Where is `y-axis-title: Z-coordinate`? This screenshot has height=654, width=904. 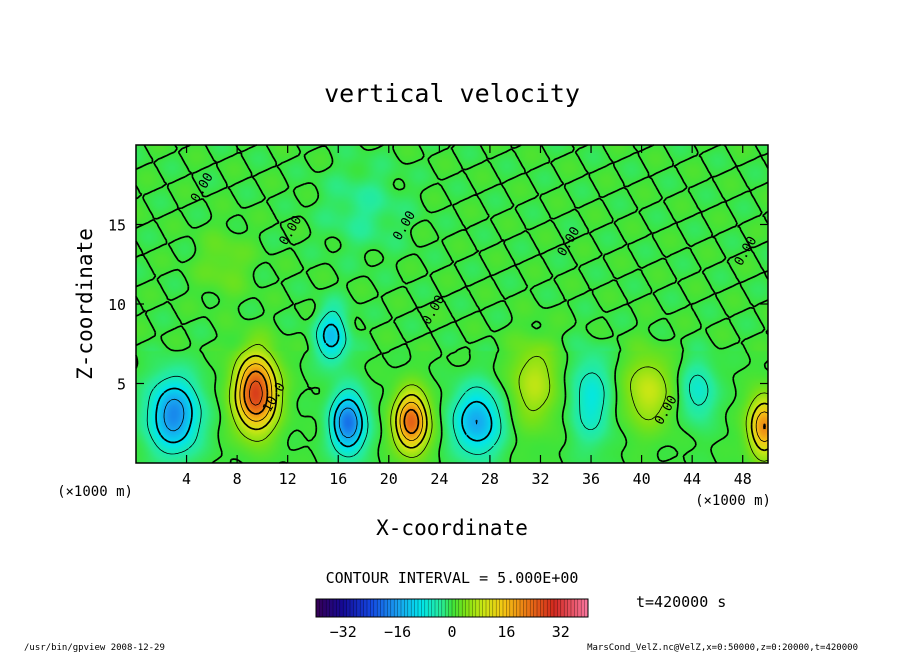 y-axis-title: Z-coordinate is located at coordinates (85, 304).